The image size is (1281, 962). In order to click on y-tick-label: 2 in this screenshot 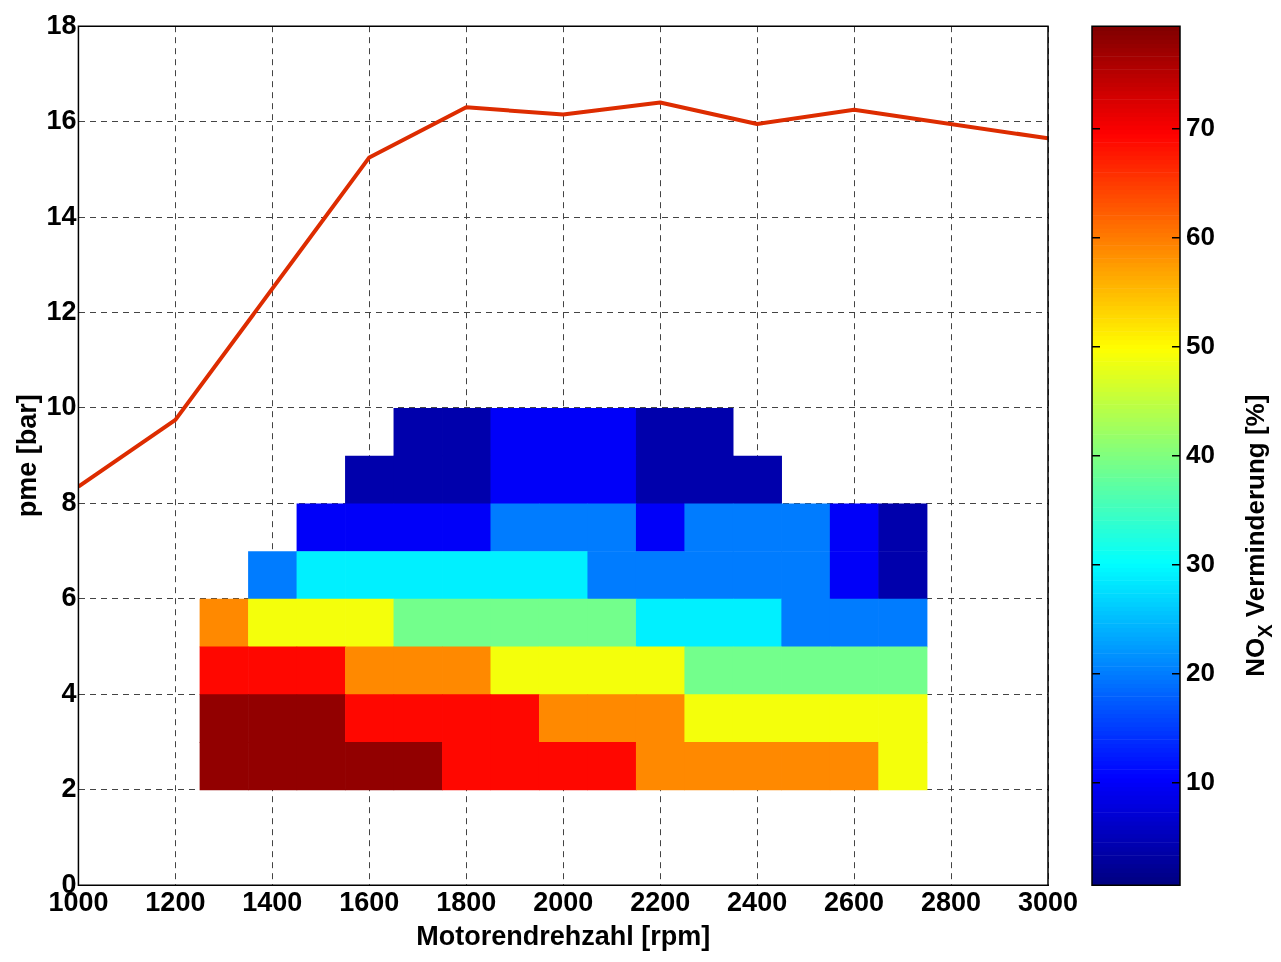, I will do `click(69, 788)`.